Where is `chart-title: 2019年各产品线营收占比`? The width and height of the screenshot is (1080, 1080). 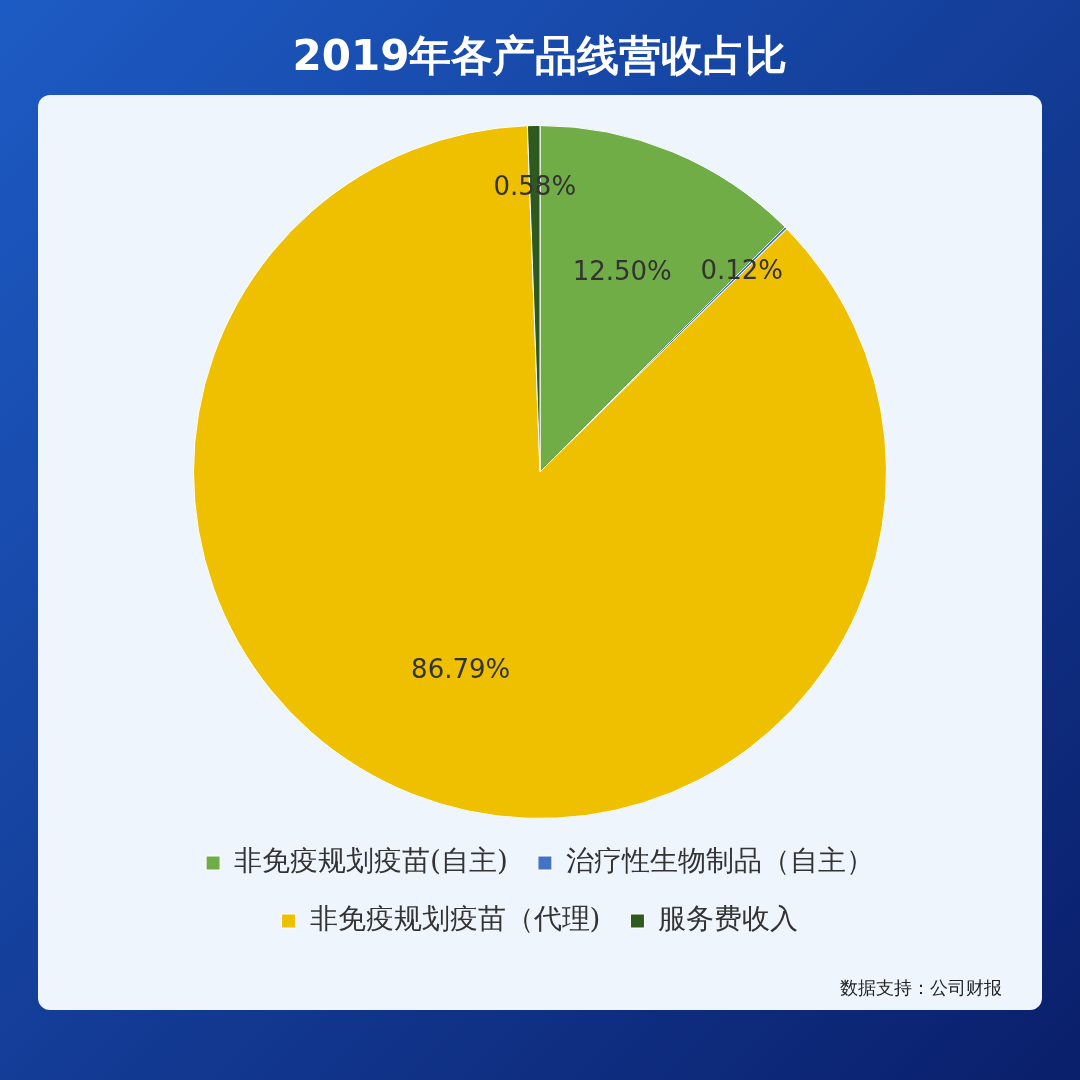
chart-title: 2019年各产品线营收占比 is located at coordinates (540, 56).